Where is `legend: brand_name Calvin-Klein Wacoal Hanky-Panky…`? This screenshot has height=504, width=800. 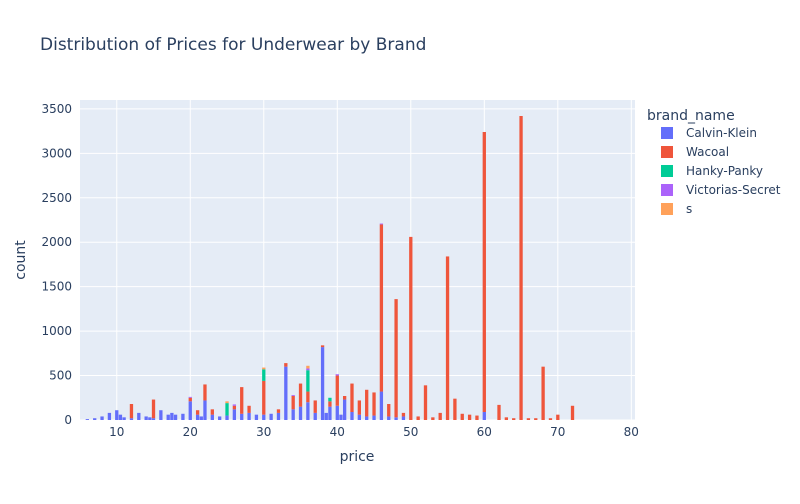
legend: brand_name Calvin-Klein Wacoal Hanky-Panky… is located at coordinates (714, 162).